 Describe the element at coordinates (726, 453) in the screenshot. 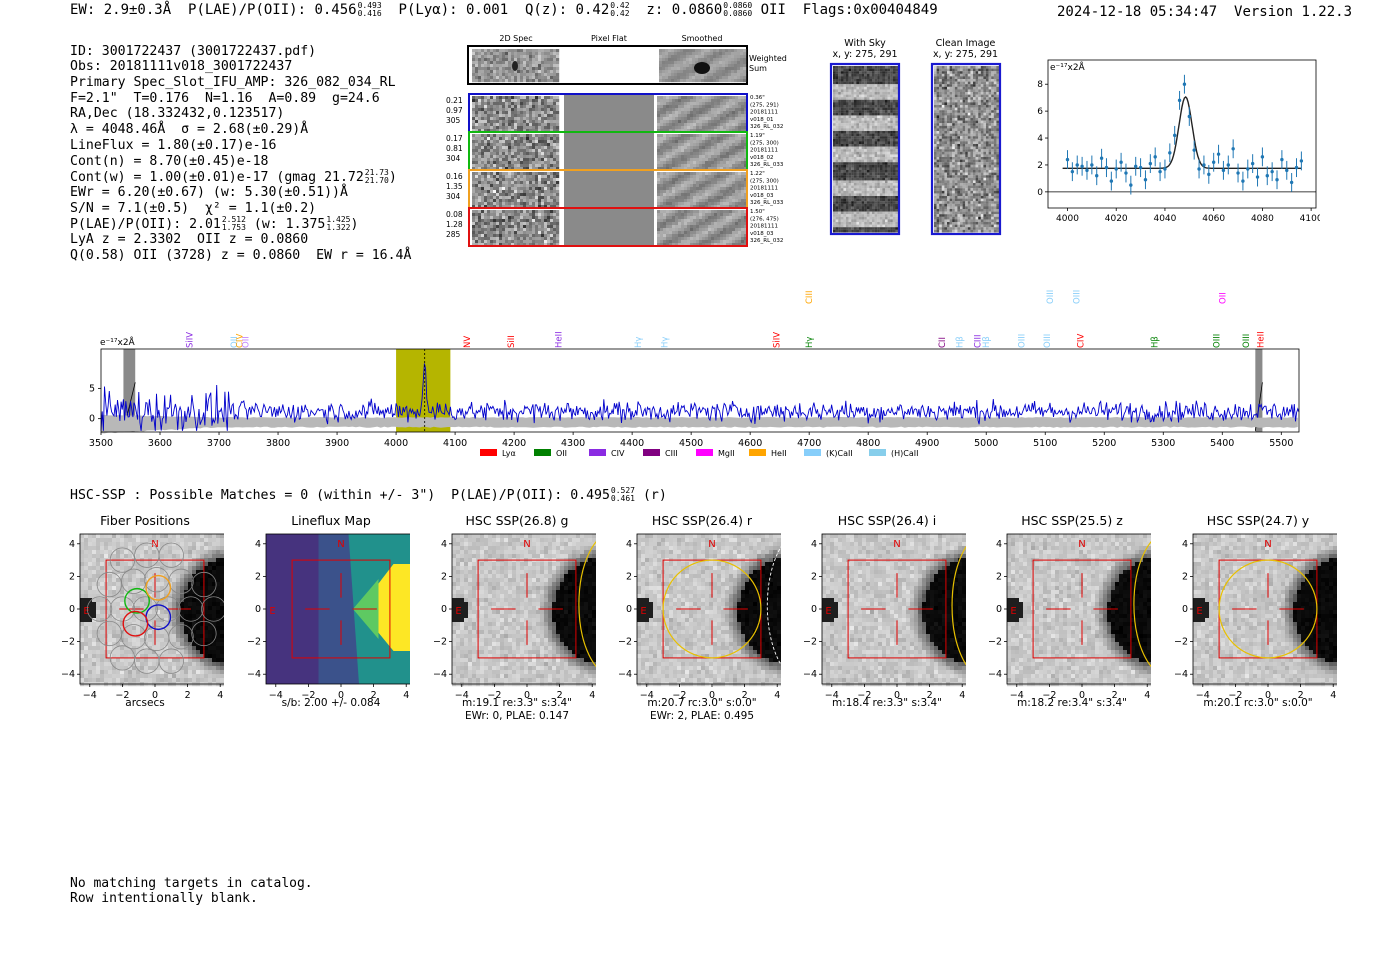

I see `spectrum-legend-label-4: MgII` at that location.